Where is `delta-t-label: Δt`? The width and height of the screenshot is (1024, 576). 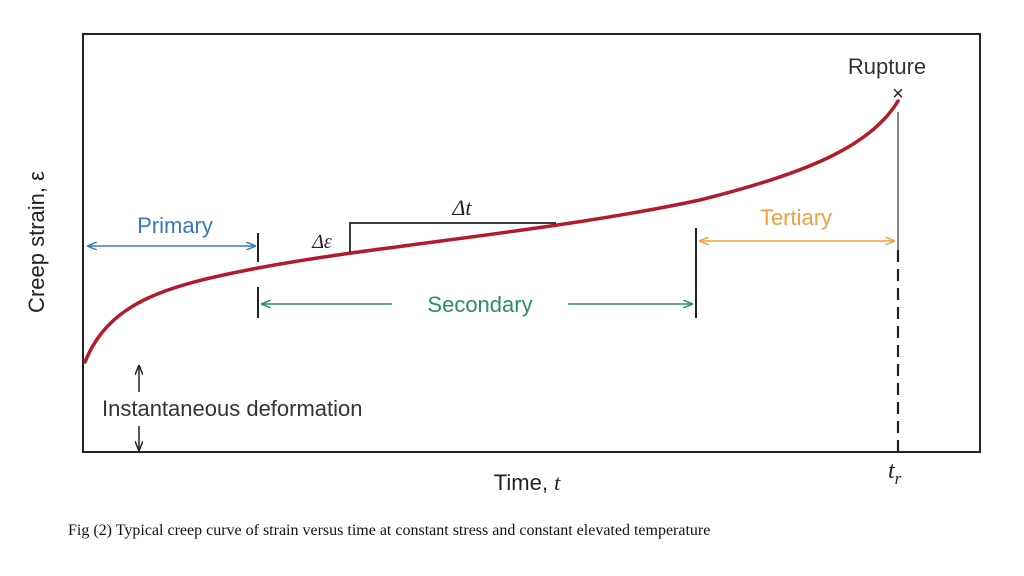
delta-t-label: Δt is located at coordinates (461, 207).